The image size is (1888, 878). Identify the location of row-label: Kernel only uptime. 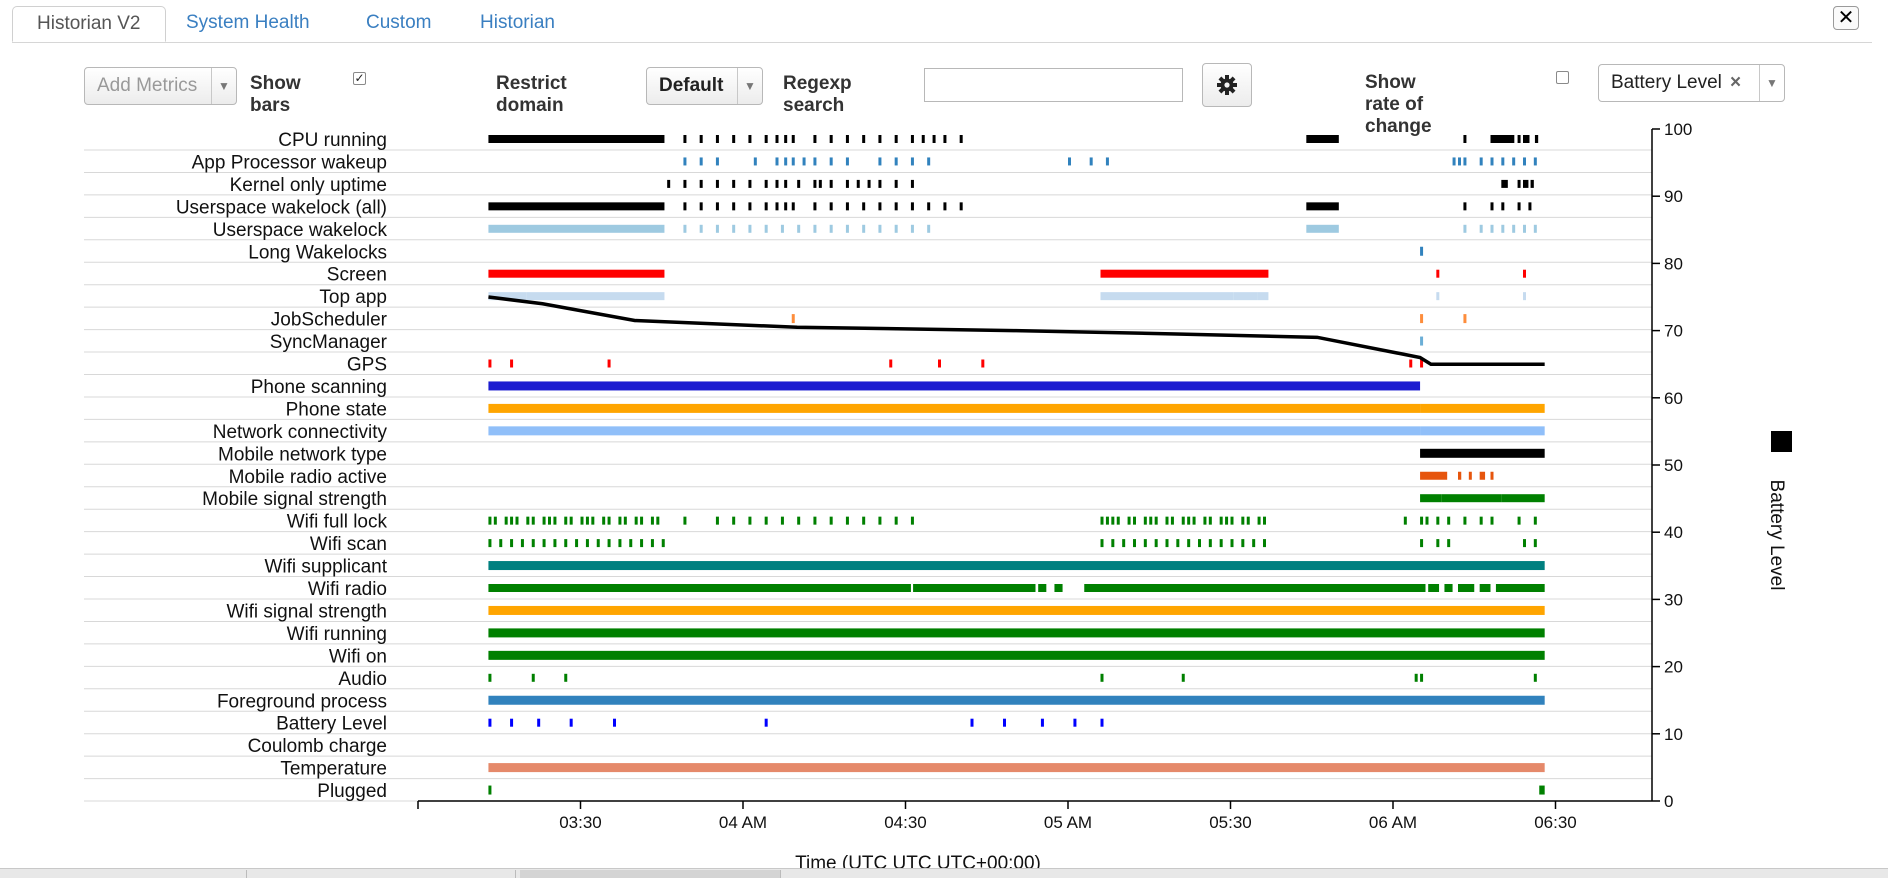
(308, 185).